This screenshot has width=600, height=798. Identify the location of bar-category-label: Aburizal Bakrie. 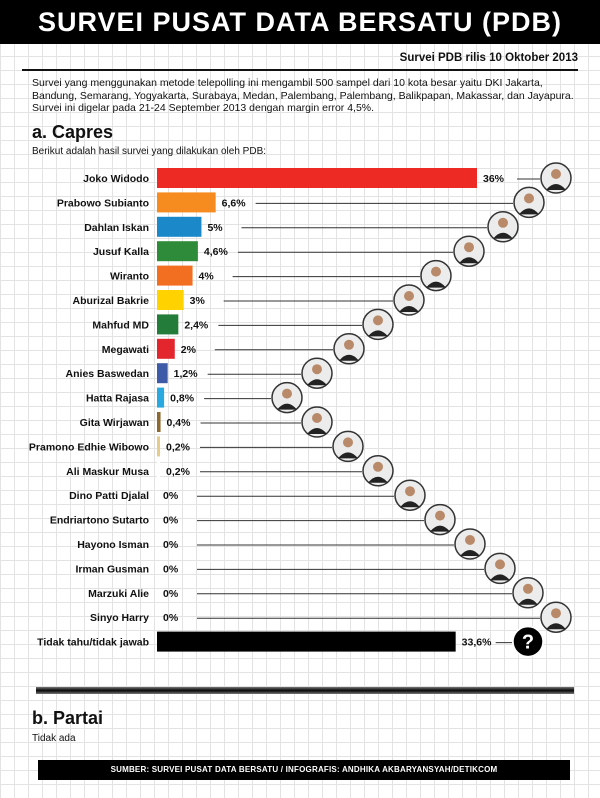
(111, 301).